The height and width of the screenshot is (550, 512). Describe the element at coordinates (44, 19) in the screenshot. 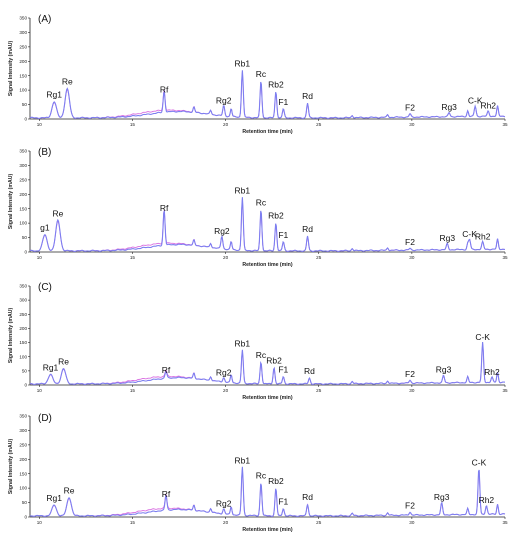

I see `panel-label: (A)` at that location.